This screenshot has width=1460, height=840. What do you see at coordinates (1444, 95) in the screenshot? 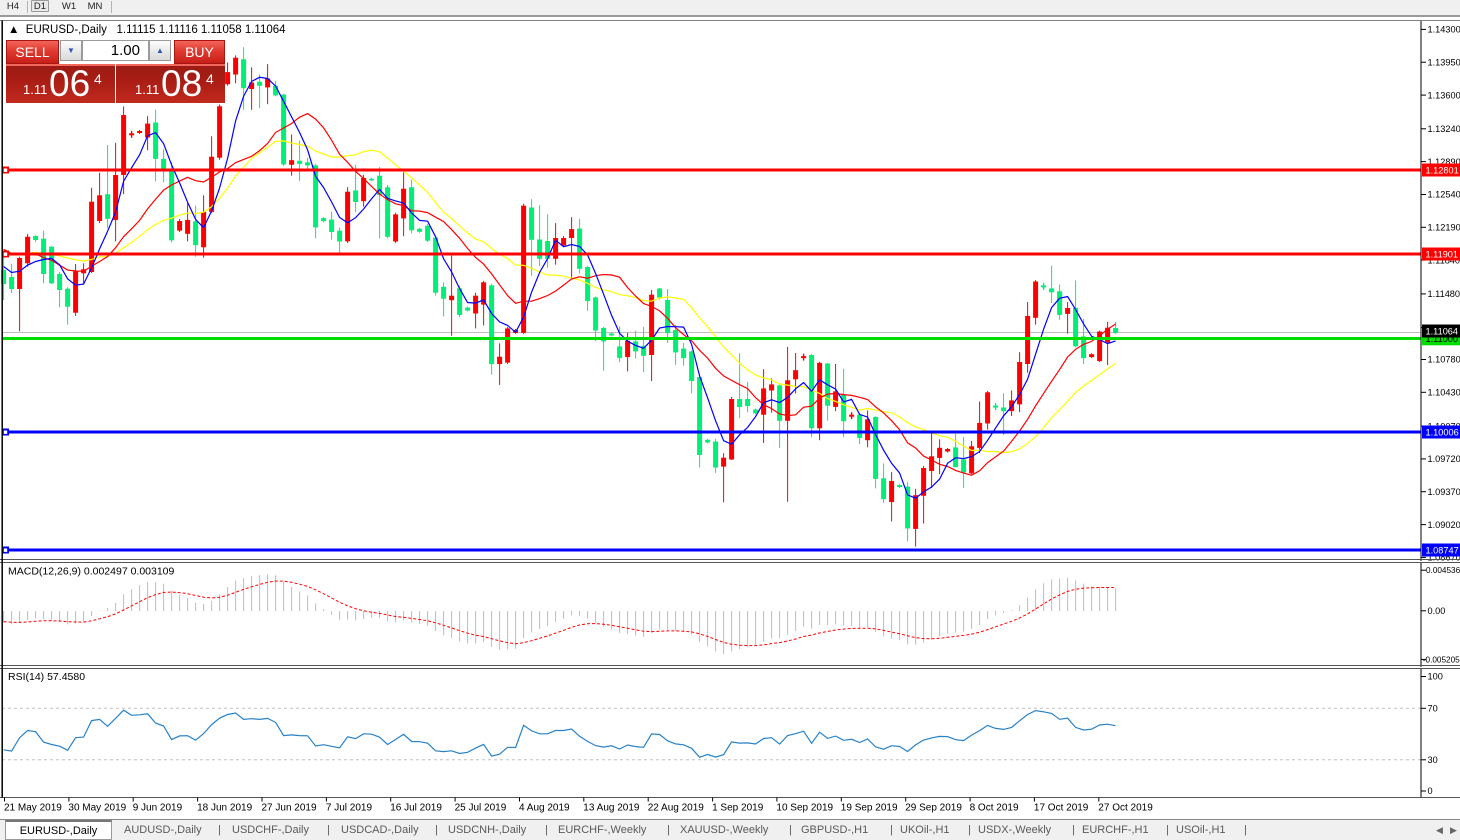
I see `svg-text: 1.13600` at bounding box center [1444, 95].